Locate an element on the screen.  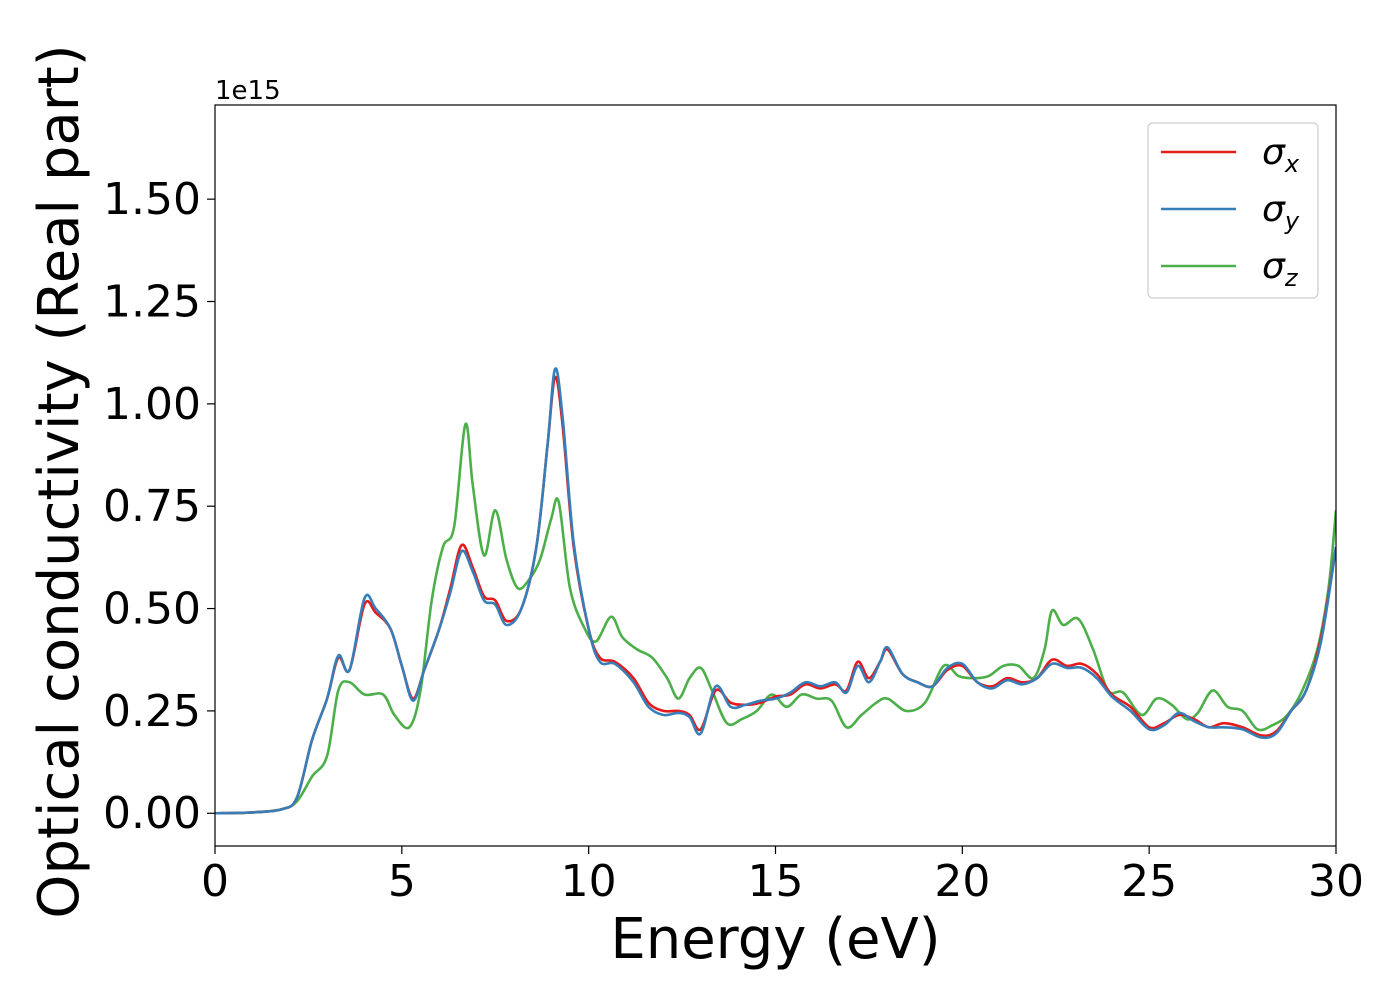
legend-box is located at coordinates (1233, 210).